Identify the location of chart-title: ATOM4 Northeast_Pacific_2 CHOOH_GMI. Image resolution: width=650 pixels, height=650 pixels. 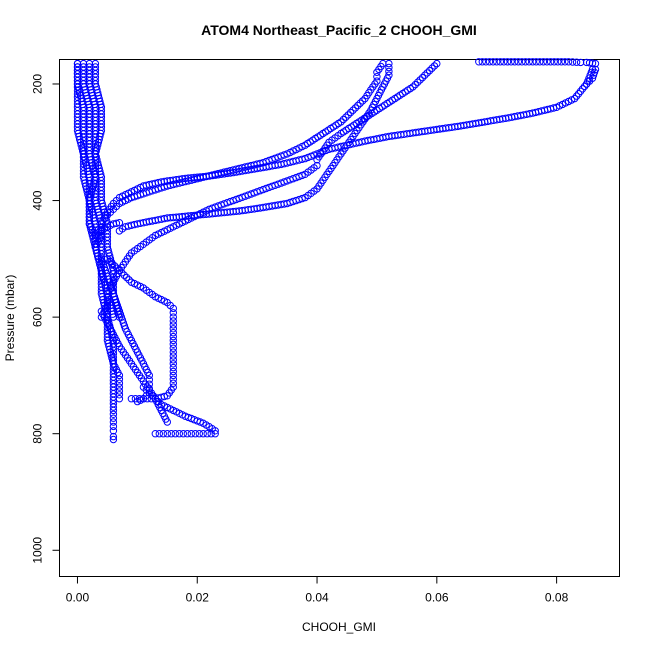
(339, 30).